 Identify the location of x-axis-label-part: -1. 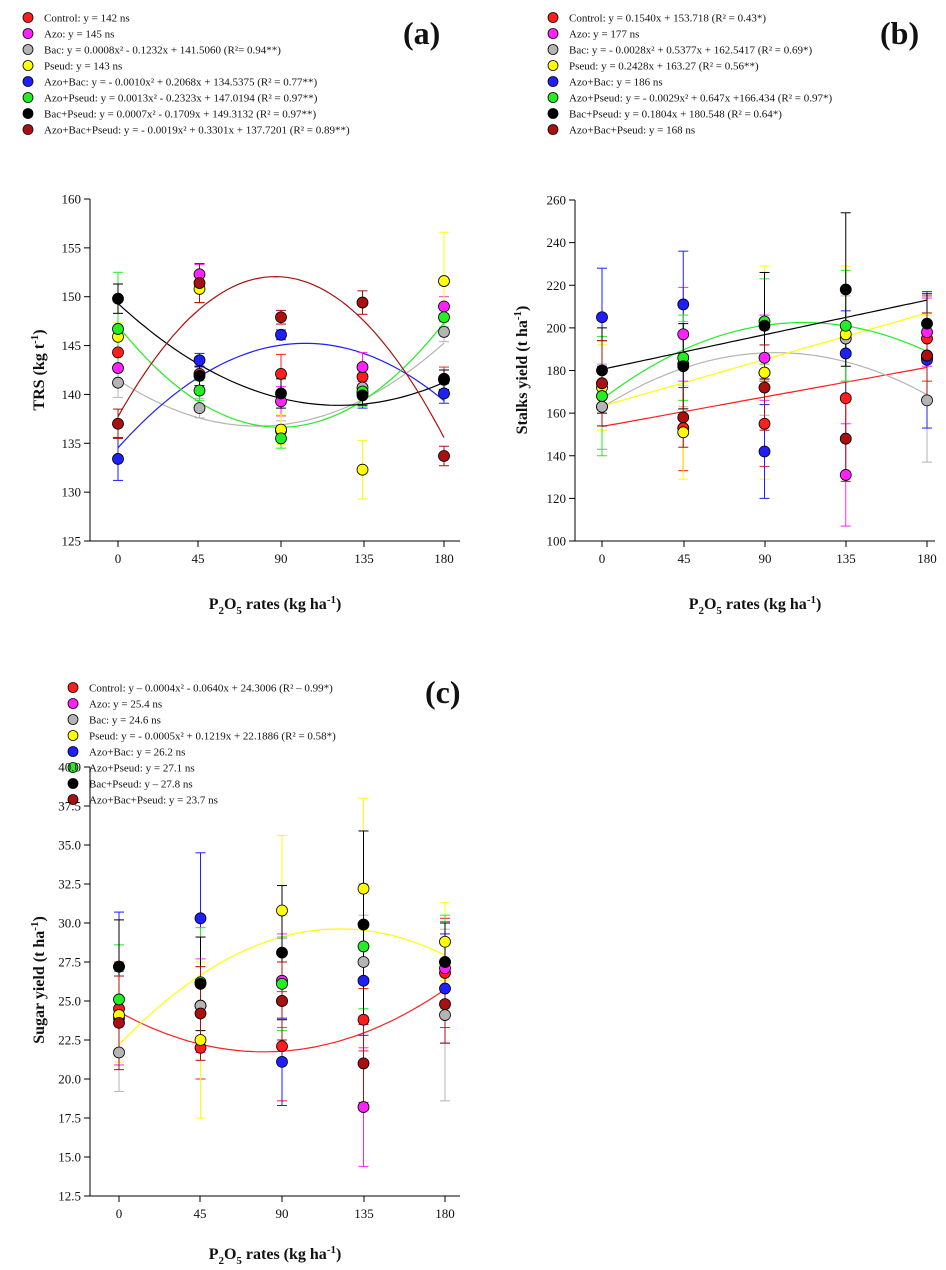
(331, 1250).